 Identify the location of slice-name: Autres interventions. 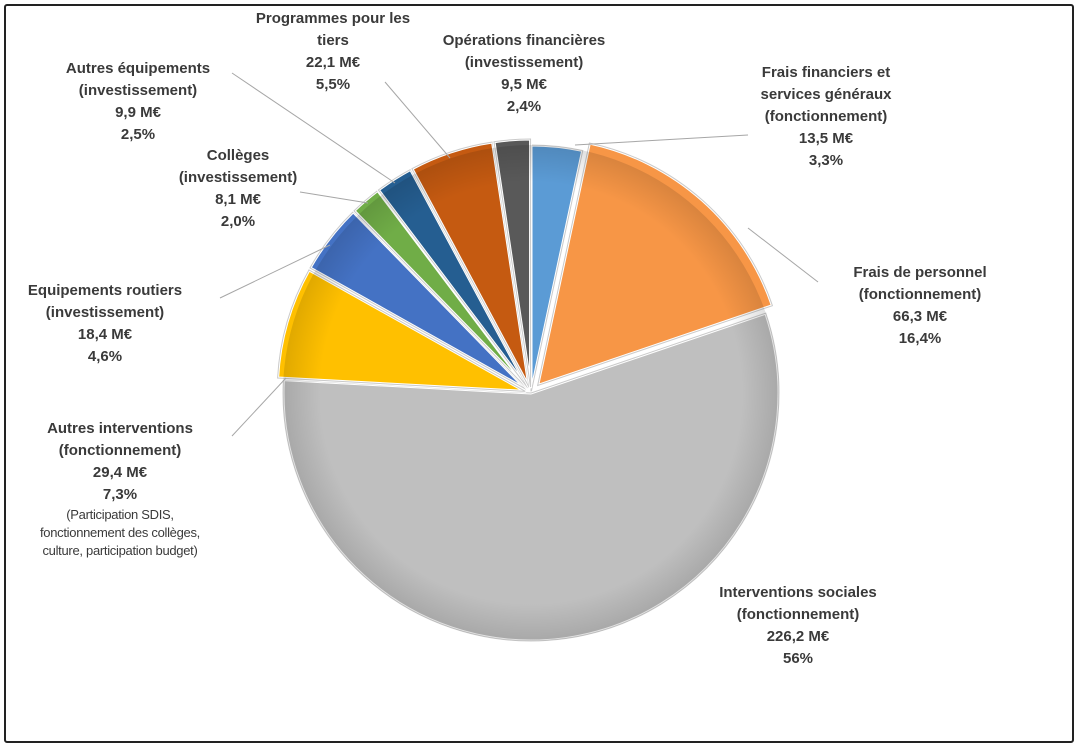
(120, 428).